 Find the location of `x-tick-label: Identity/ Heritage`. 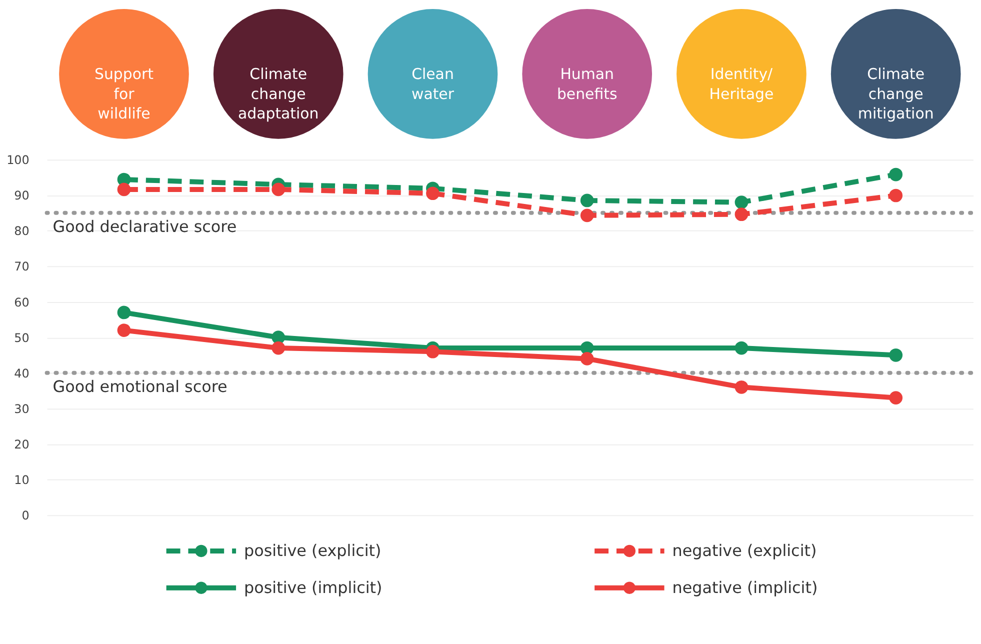

x-tick-label: Identity/ Heritage is located at coordinates (741, 83).